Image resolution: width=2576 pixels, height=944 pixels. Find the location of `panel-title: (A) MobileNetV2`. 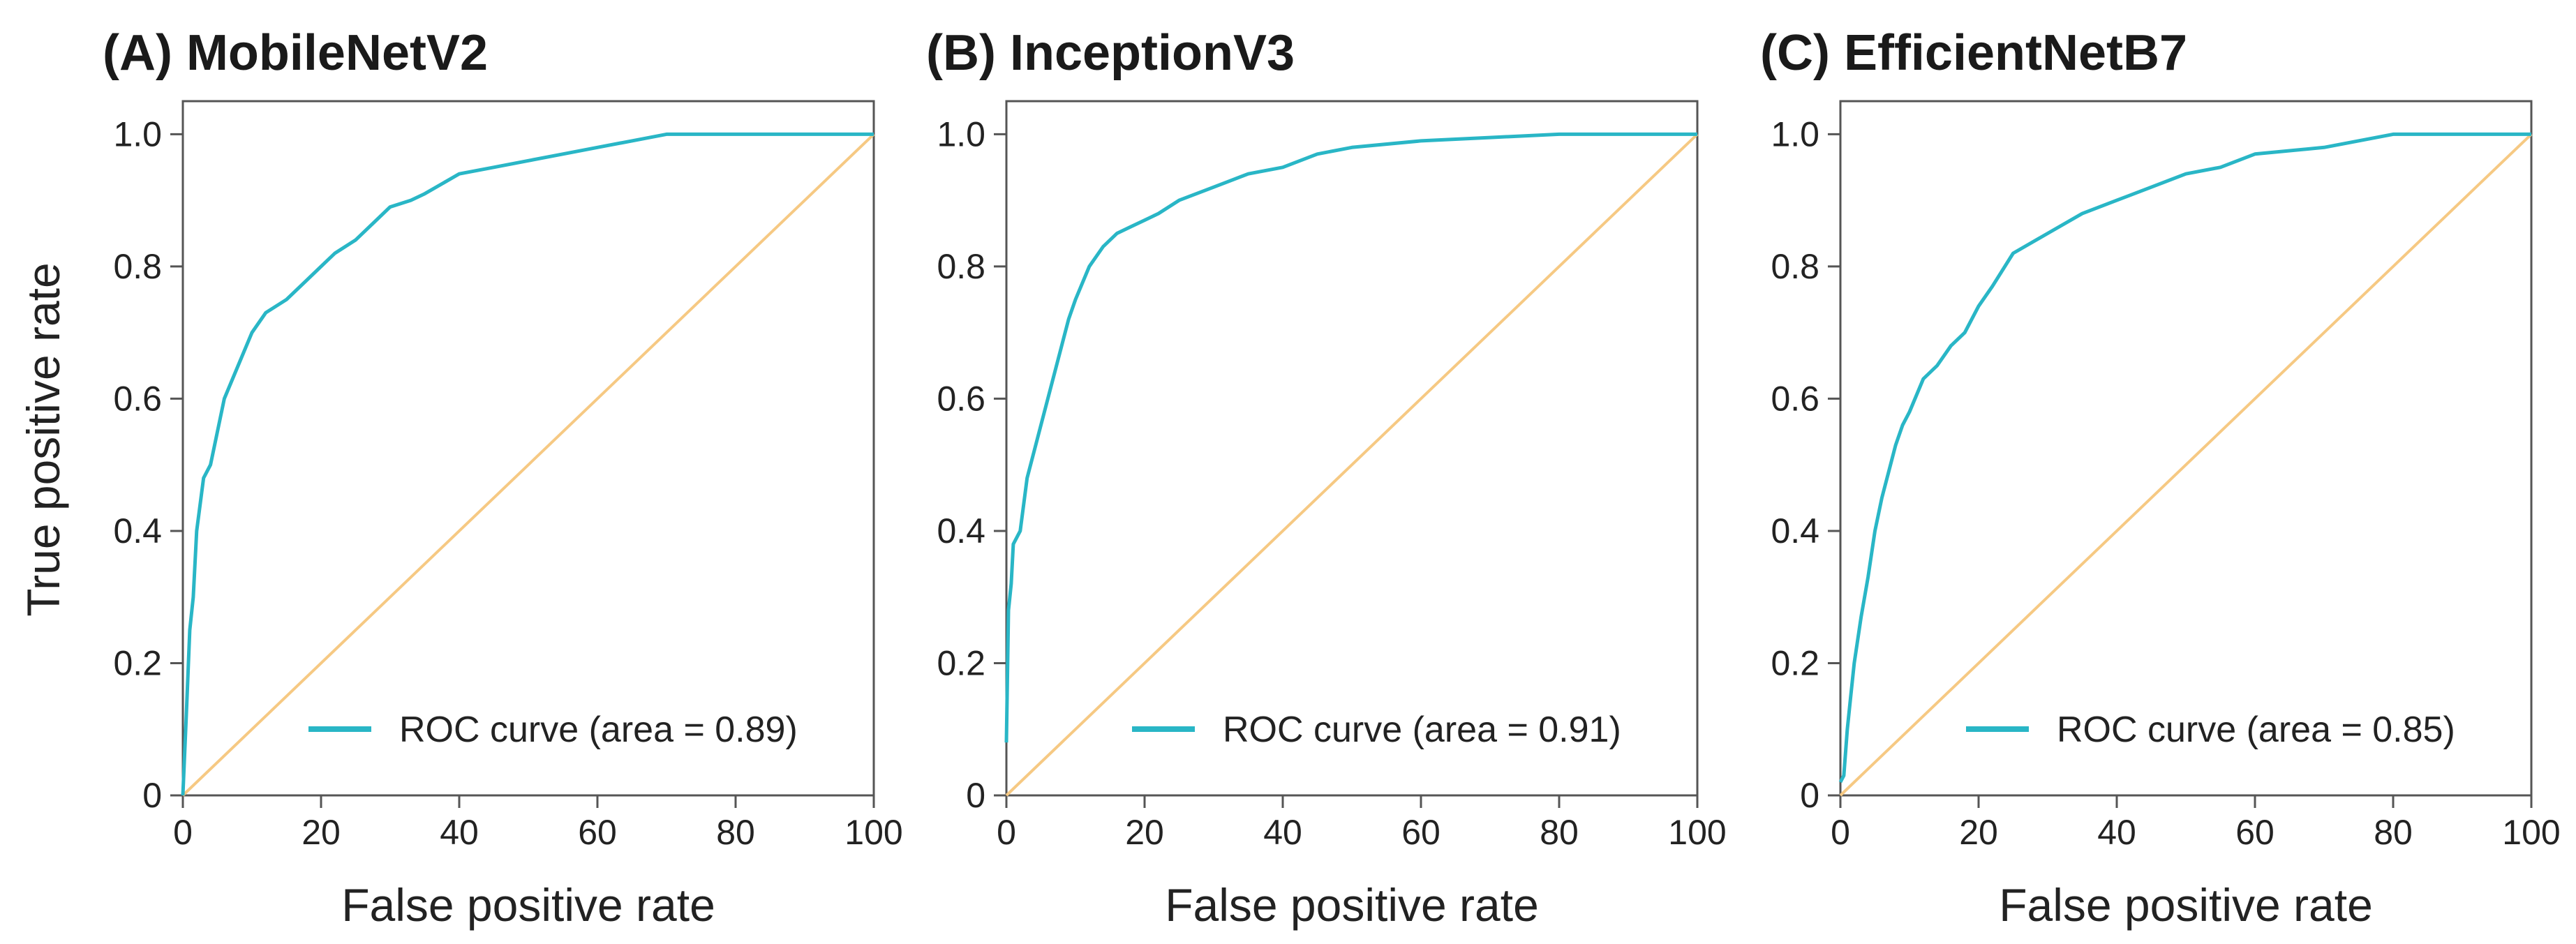

panel-title: (A) MobileNetV2 is located at coordinates (295, 53).